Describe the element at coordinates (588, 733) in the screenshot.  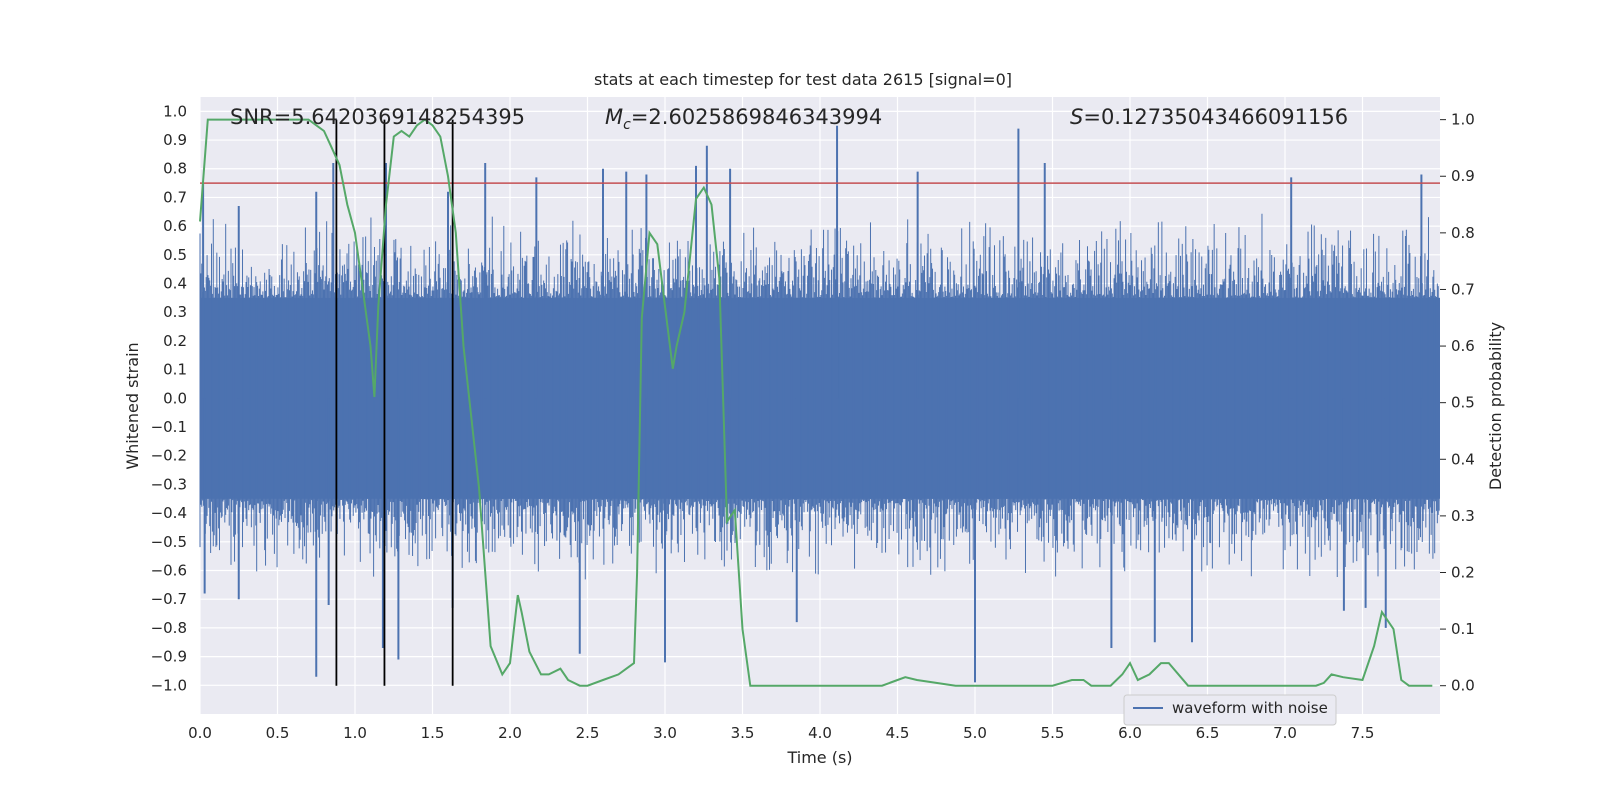
I see `x-tick-label-5: 2.5` at that location.